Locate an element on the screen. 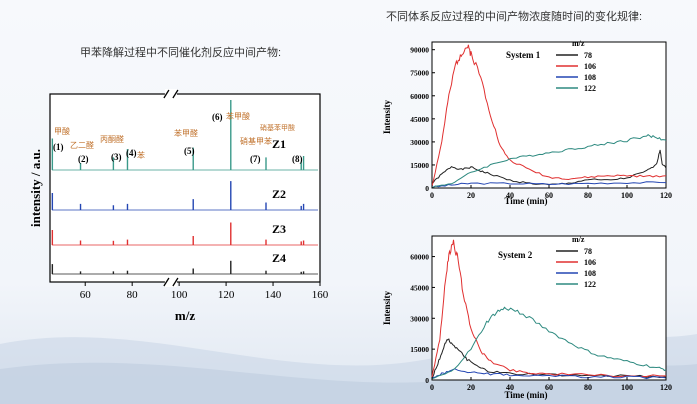 The height and width of the screenshot is (404, 697). peak-compound-label: 苯甲醛 is located at coordinates (186, 133).